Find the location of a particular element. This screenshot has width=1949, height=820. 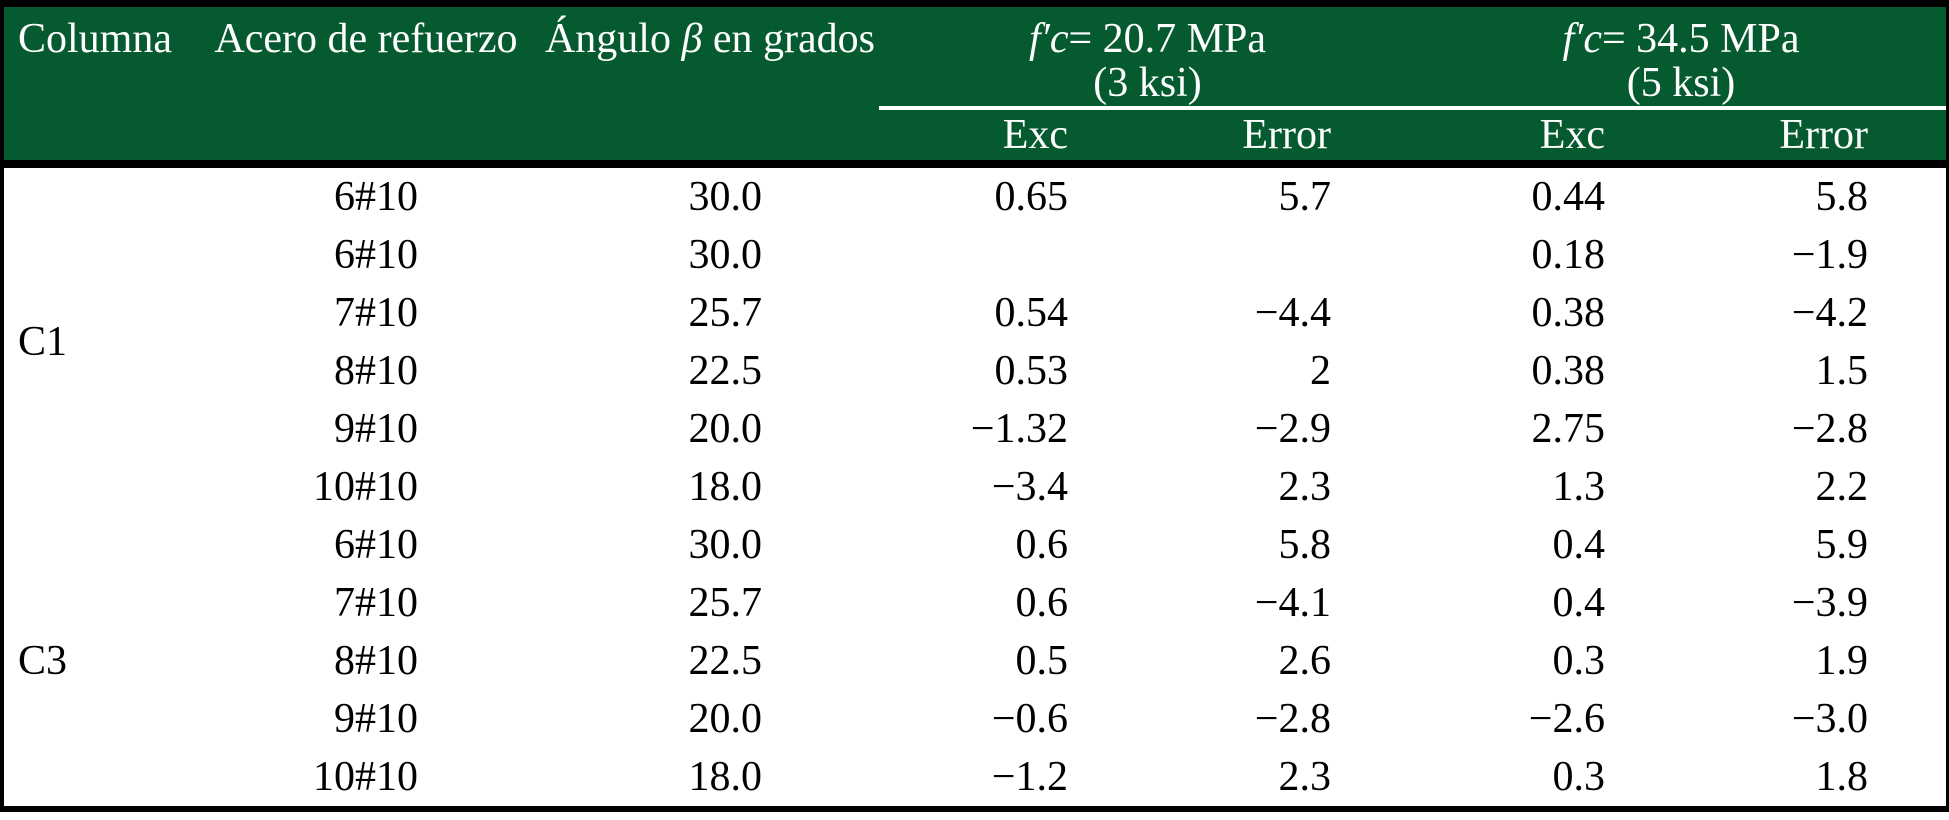

cell-error-34mpa: −2.8 is located at coordinates (1829, 429).